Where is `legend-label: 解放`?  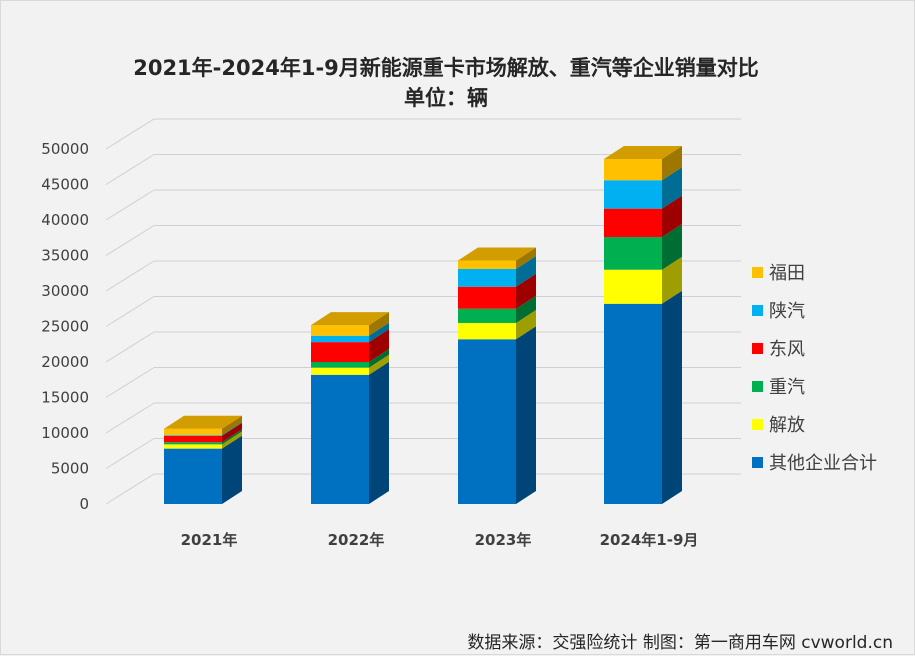
legend-label: 解放 is located at coordinates (787, 425).